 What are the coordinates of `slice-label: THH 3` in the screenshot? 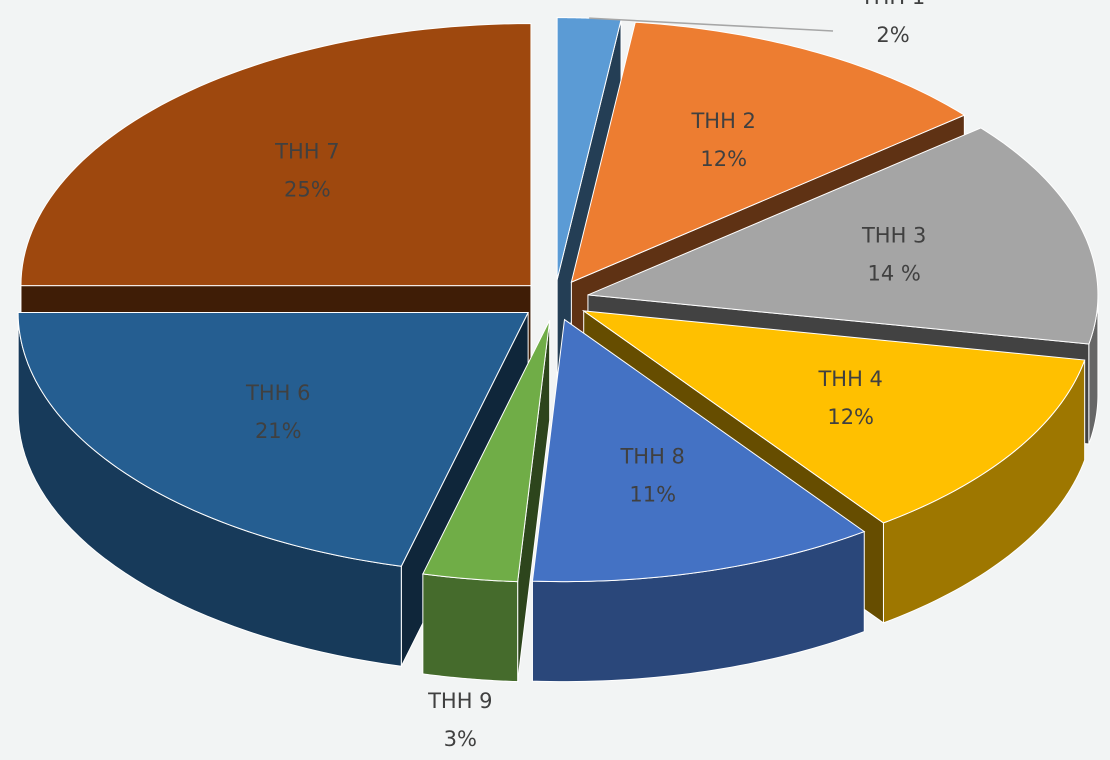 It's located at (893, 236).